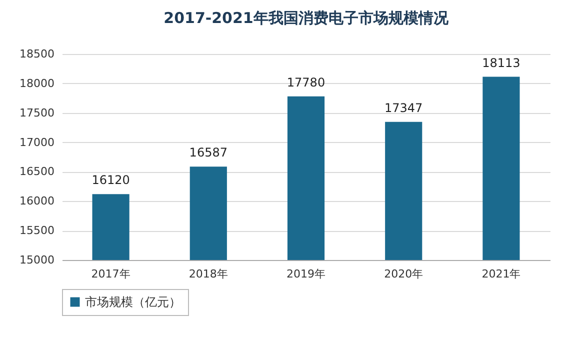  I want to click on y-tick-label: 17000, so click(37, 142).